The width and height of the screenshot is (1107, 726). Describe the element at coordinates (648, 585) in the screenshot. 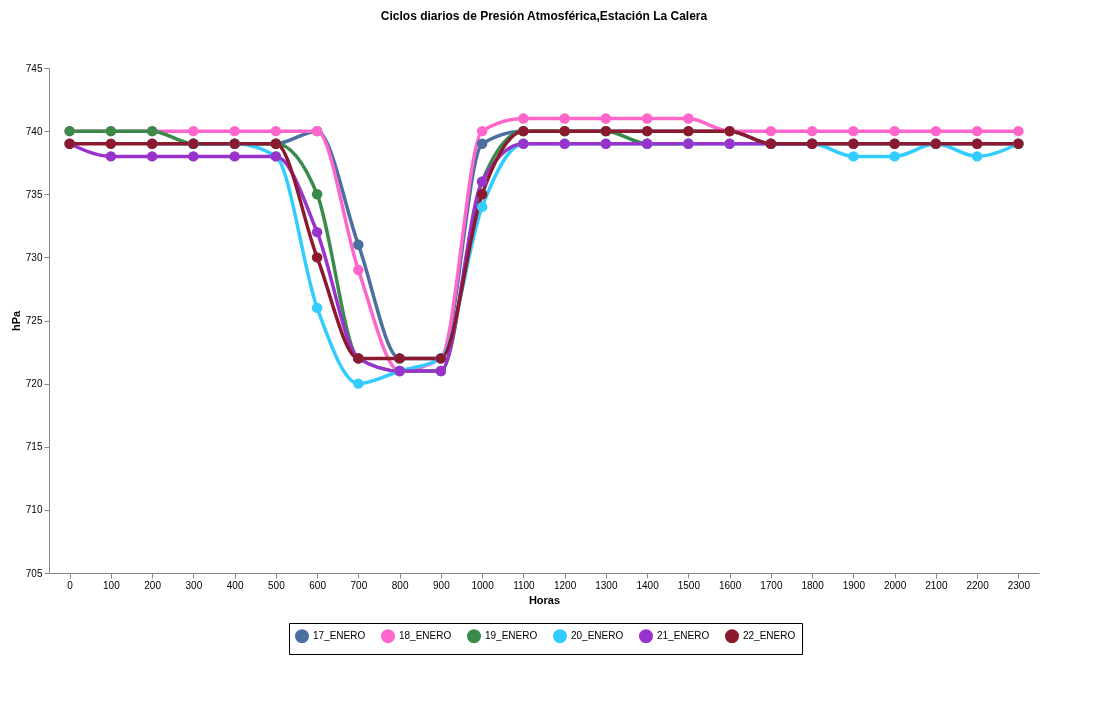

I see `x-tick-label: 1400` at that location.